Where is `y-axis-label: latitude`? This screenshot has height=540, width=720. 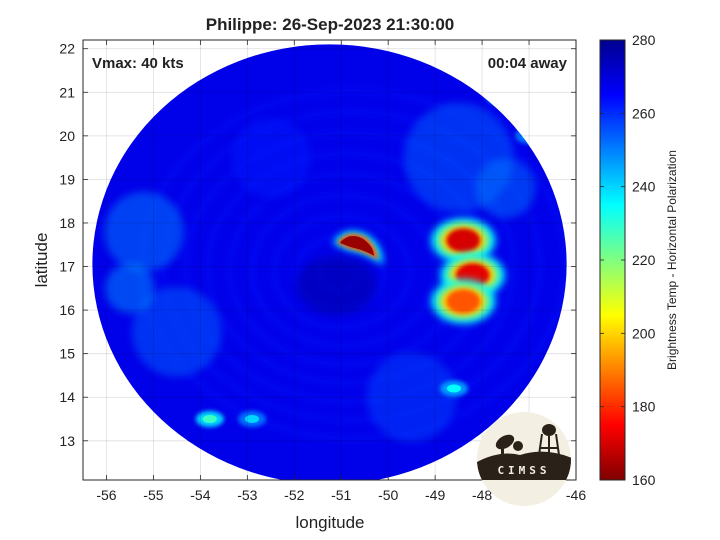
y-axis-label: latitude is located at coordinates (41, 260).